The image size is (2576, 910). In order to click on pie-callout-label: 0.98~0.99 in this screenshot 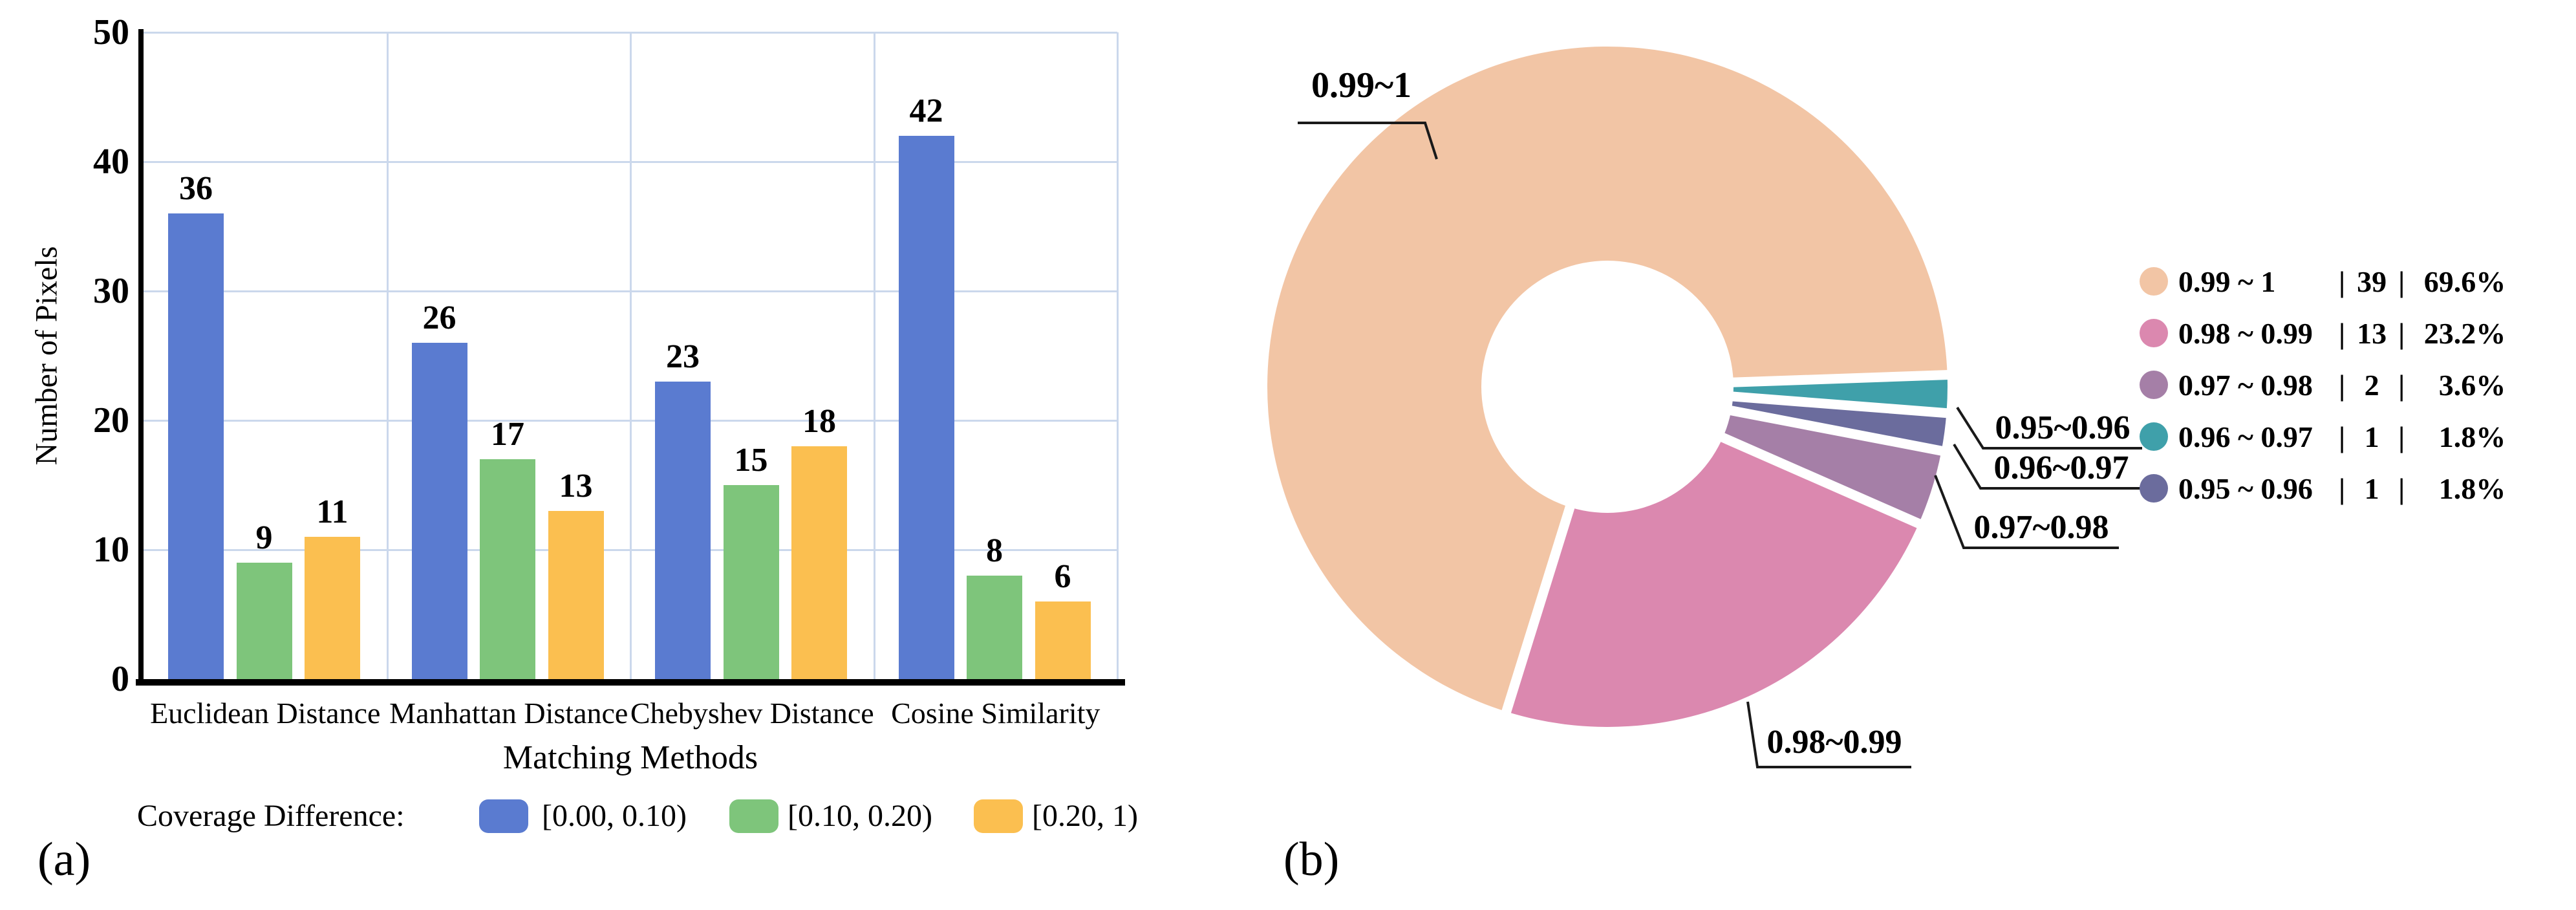, I will do `click(1834, 742)`.